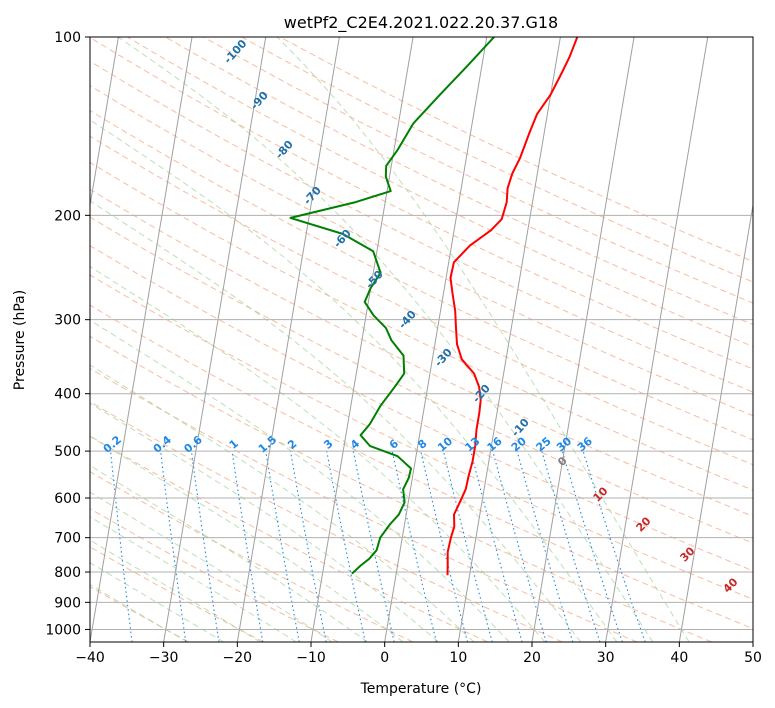 The width and height of the screenshot is (775, 708). Describe the element at coordinates (164, 658) in the screenshot. I see `x-tick-label: −30` at that location.